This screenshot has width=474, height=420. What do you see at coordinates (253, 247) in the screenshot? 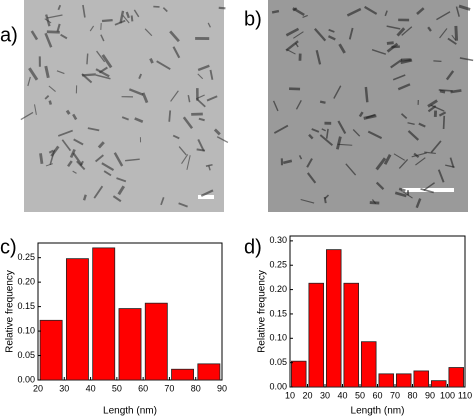
I see `panel-label: d)` at bounding box center [253, 247].